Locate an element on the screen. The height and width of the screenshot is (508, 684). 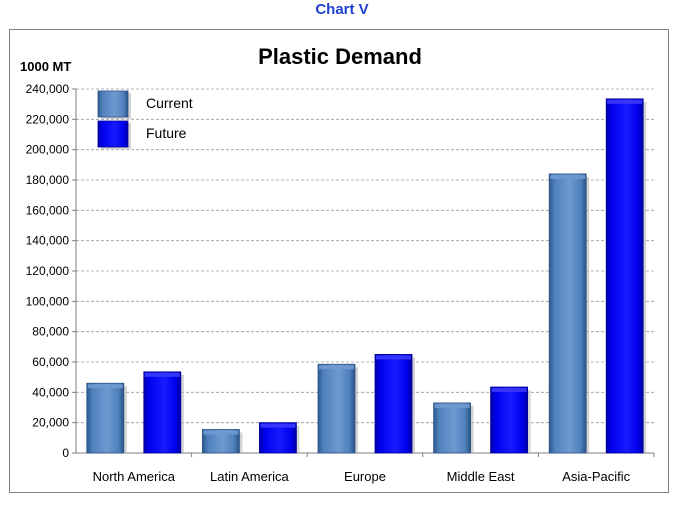
x-category-label: Asia-Pacific is located at coordinates (596, 476).